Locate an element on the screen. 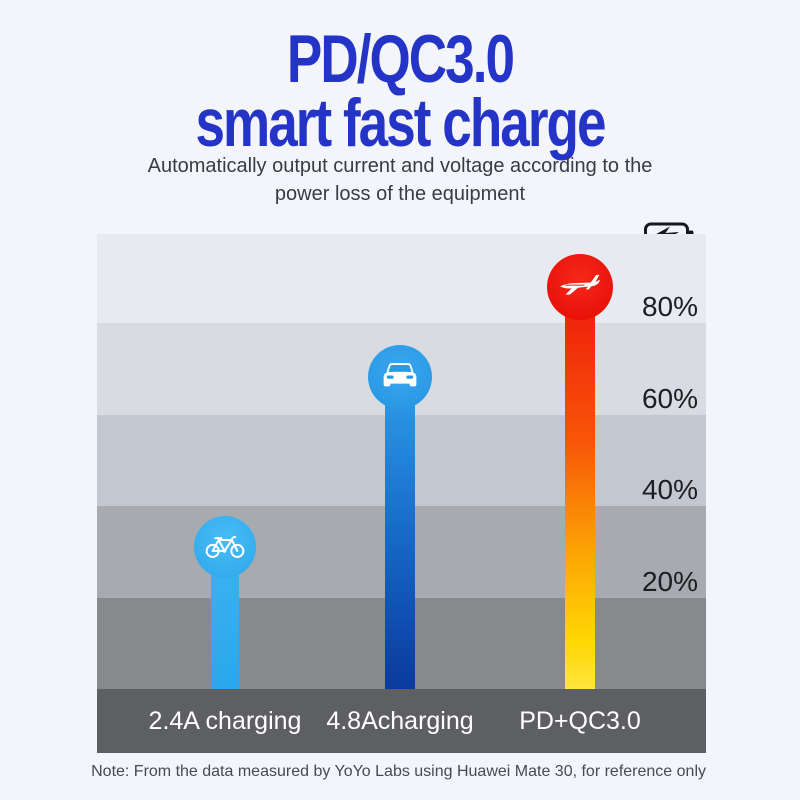  page-title-line2: smart fast charge is located at coordinates (400, 123).